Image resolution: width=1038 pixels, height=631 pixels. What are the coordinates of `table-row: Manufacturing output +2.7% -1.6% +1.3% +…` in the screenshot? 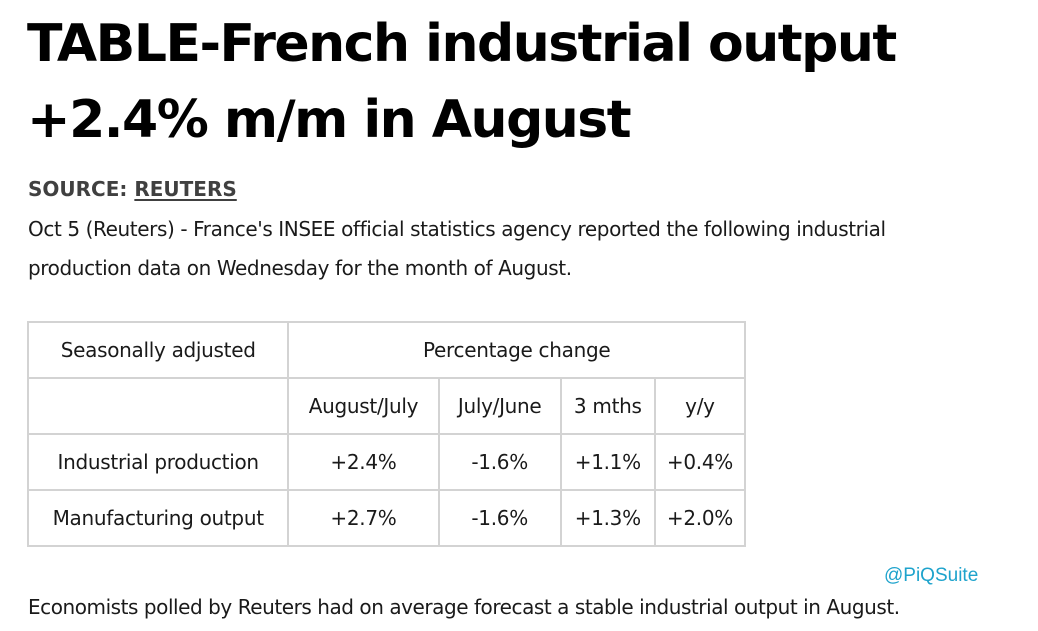 It's located at (386, 518).